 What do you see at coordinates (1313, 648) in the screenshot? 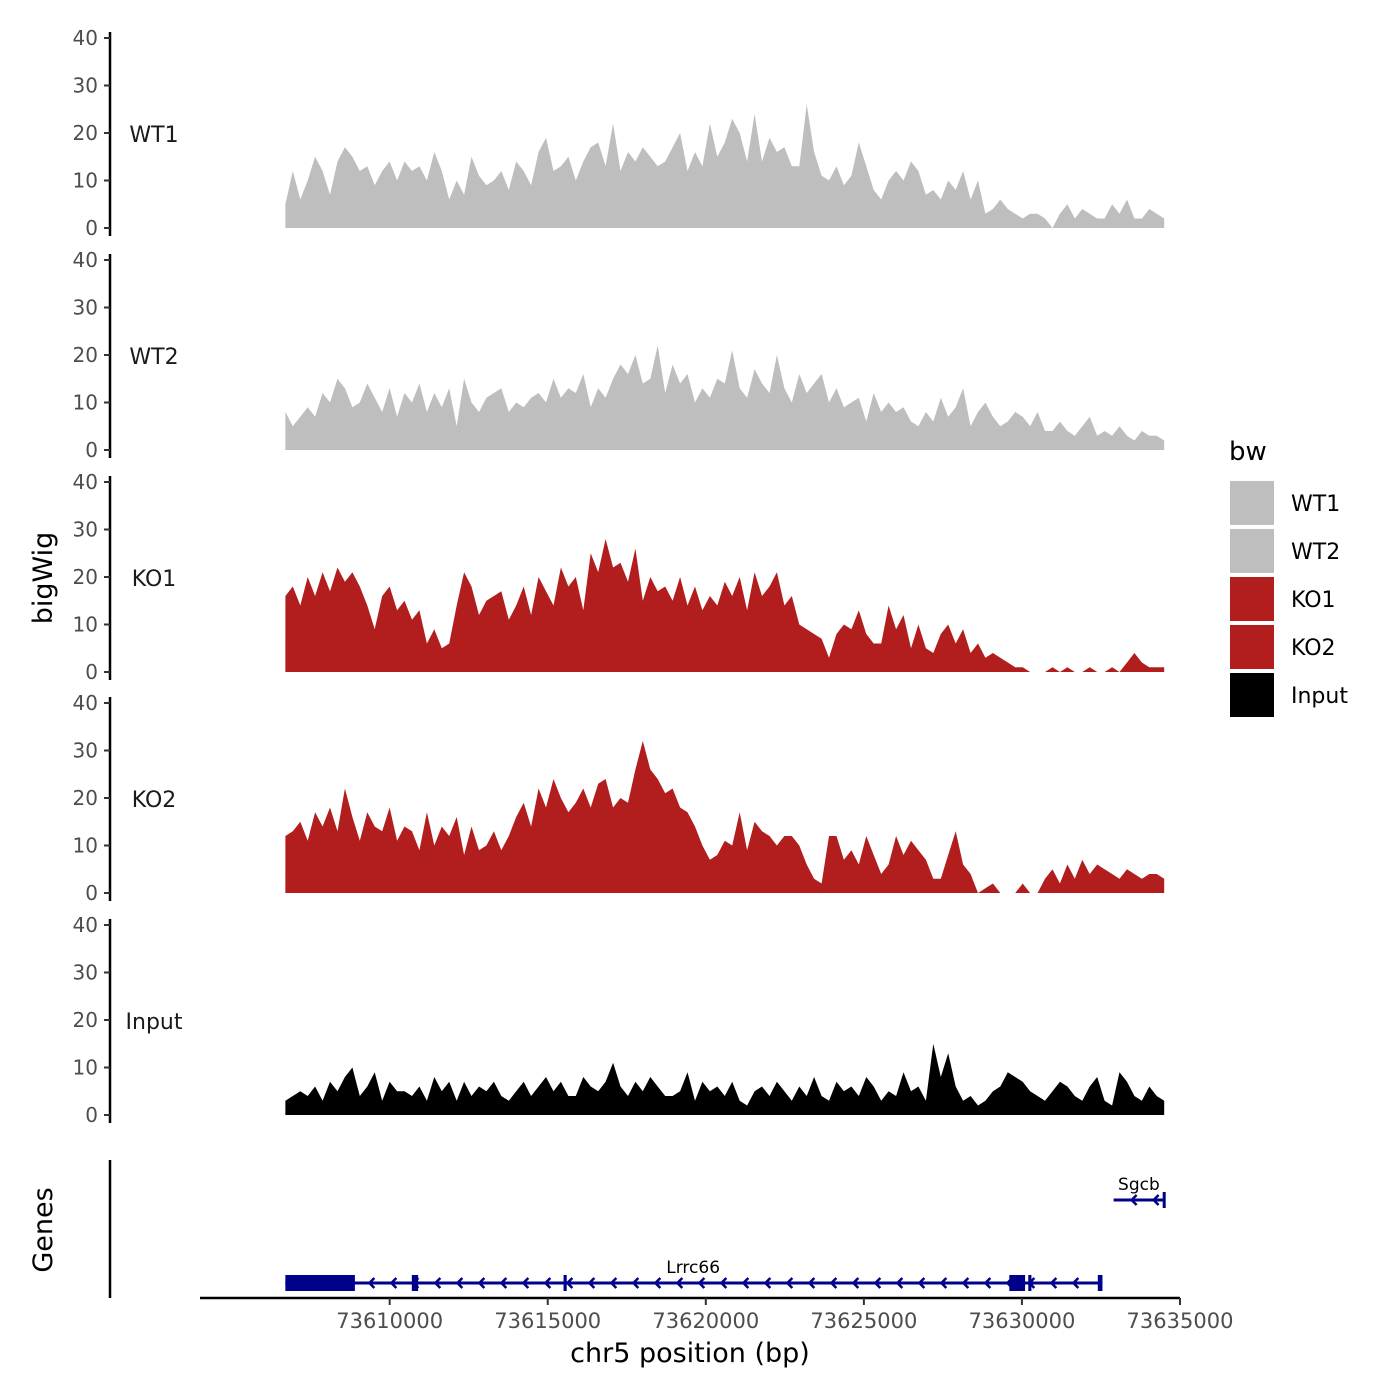
I see `legend-label: KO2` at bounding box center [1313, 648].